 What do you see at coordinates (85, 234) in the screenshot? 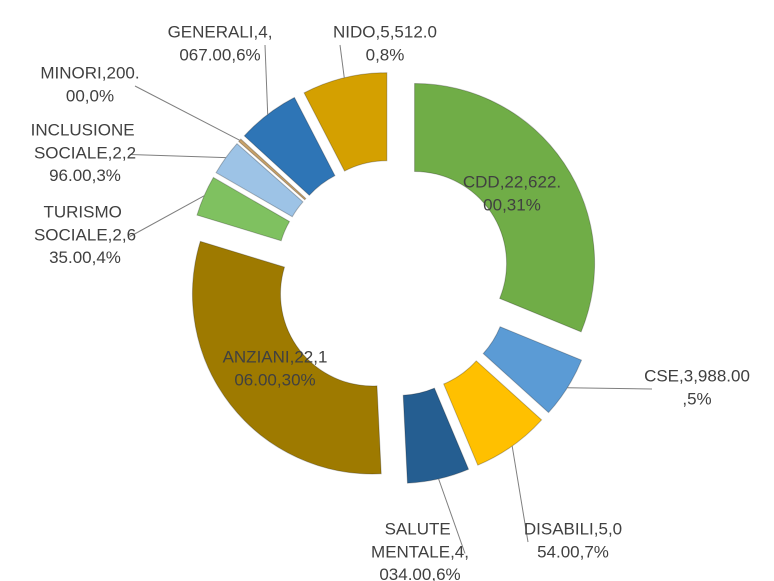
I see `data-label: TURISMO SOCIALE,2,6 35.00,4%` at bounding box center [85, 234].